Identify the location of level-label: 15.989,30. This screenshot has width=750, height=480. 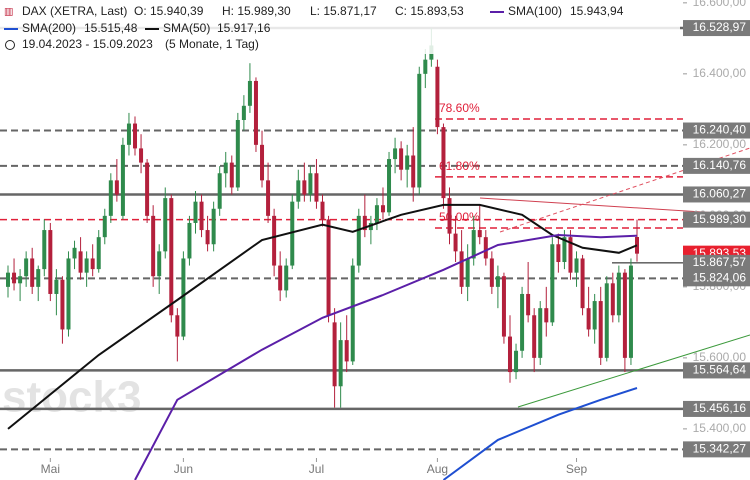
(720, 219).